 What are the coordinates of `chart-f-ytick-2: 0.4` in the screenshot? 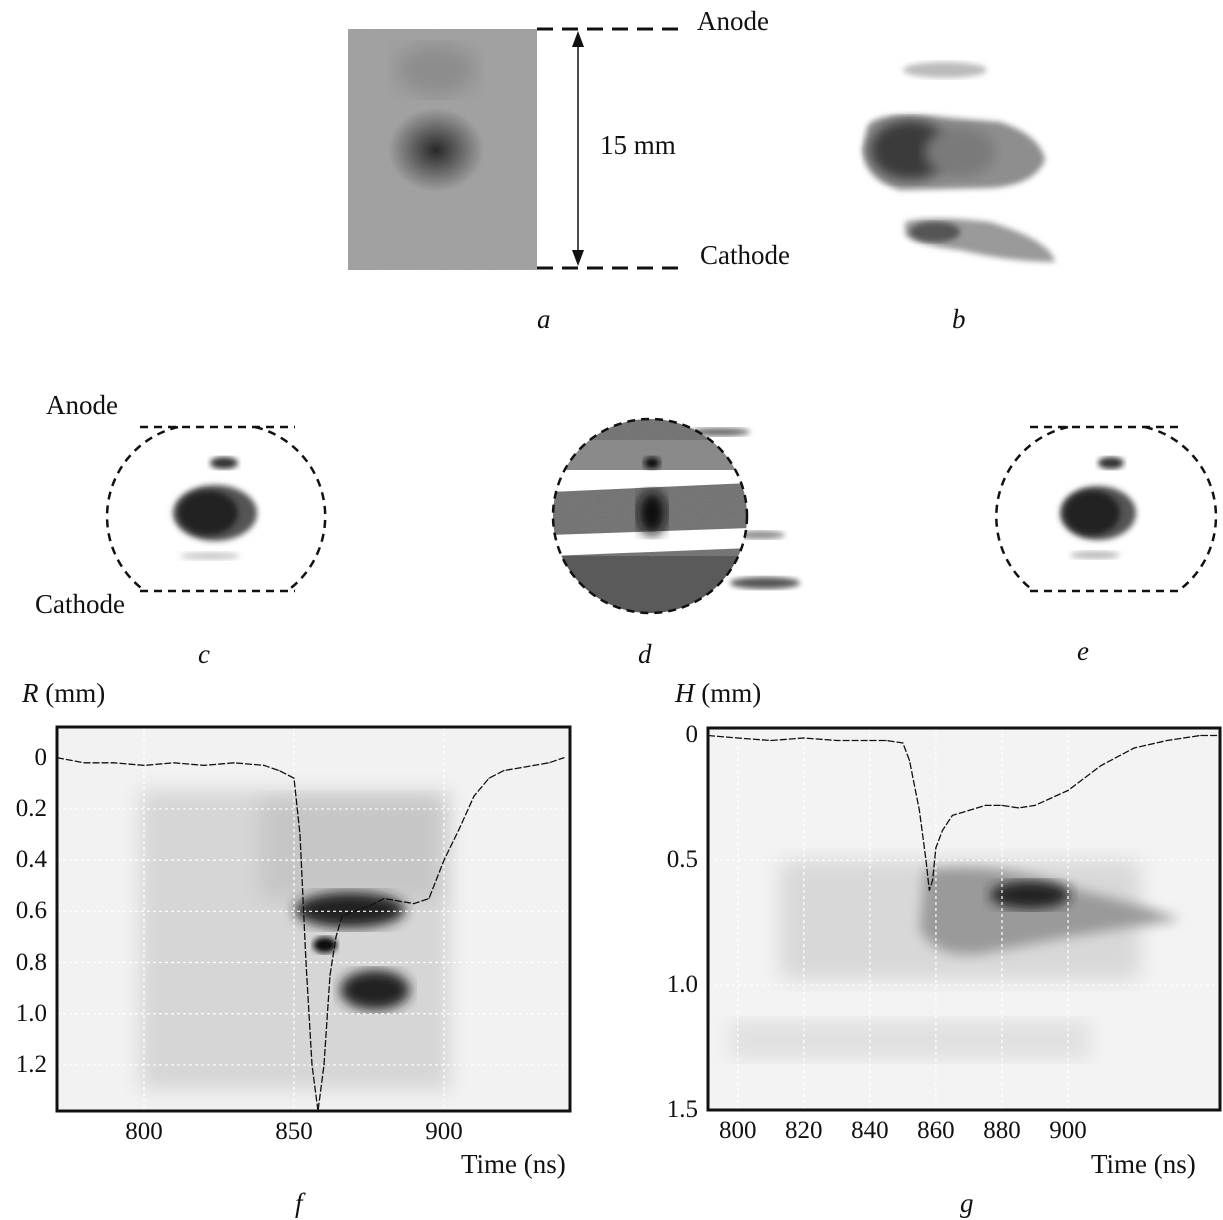 It's located at (31, 860).